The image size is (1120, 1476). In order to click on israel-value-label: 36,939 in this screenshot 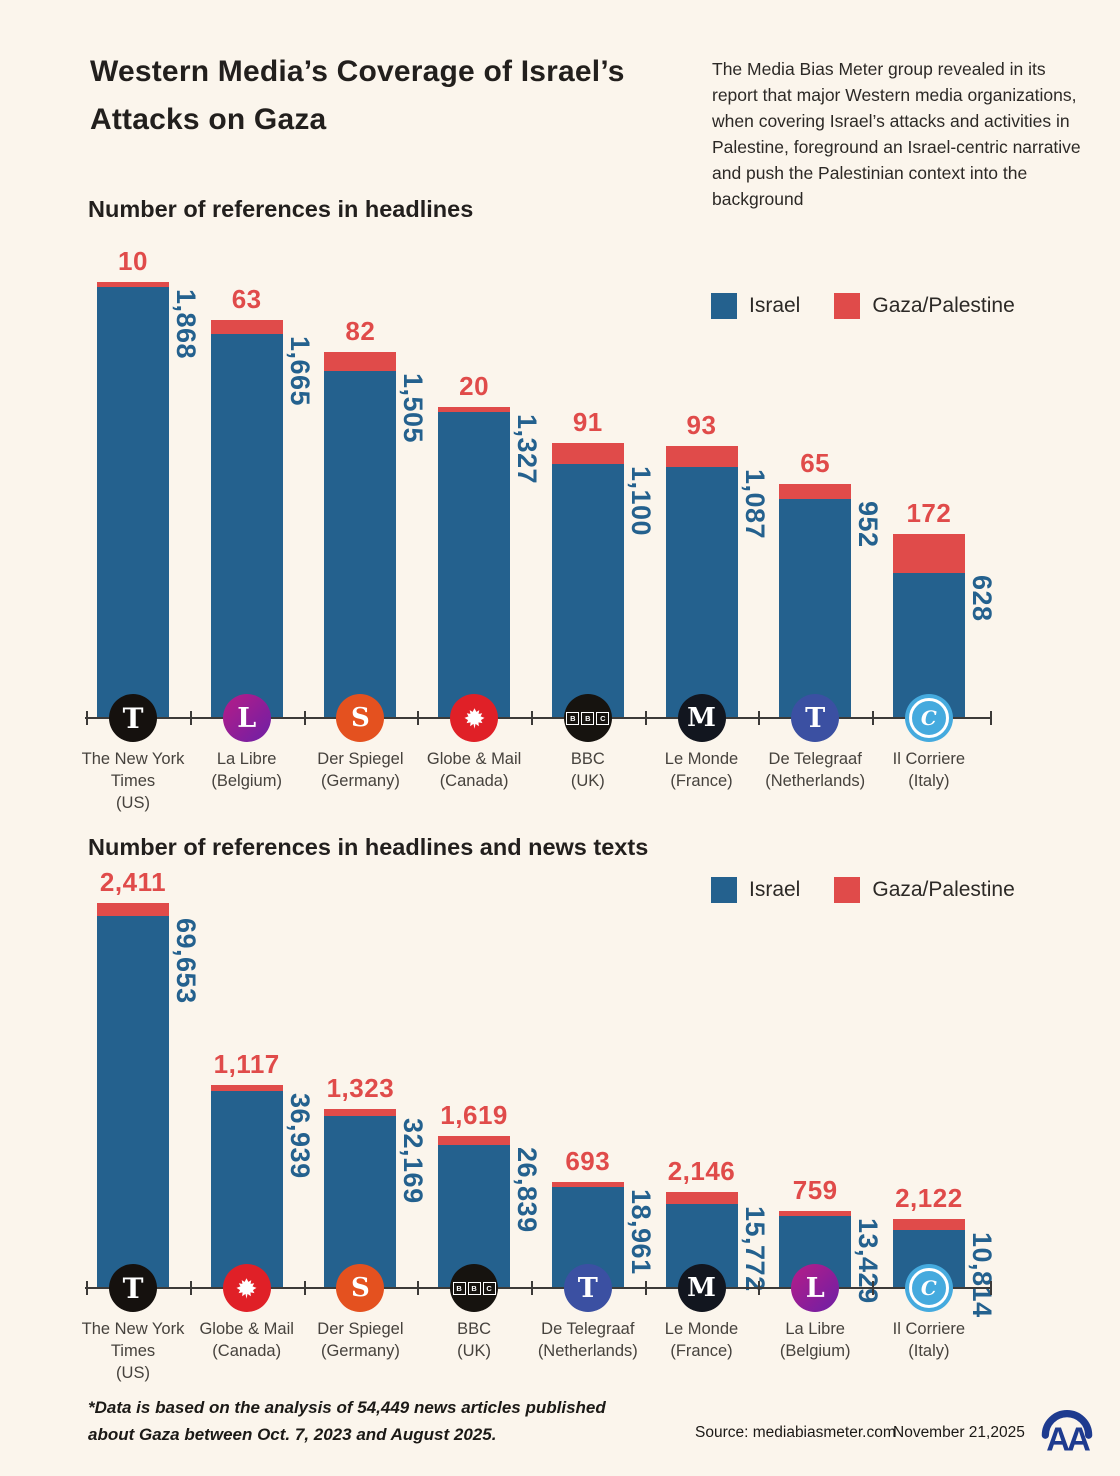, I will do `click(299, 1135)`.